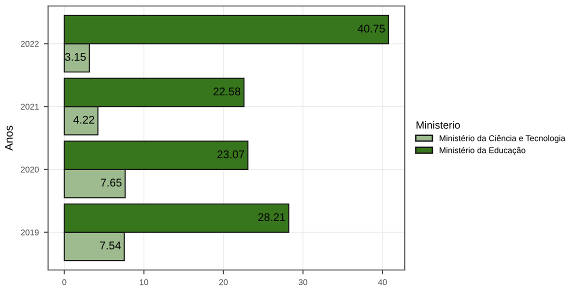 The height and width of the screenshot is (300, 566). Describe the element at coordinates (29, 232) in the screenshot. I see `y-tick-label: 2019` at that location.